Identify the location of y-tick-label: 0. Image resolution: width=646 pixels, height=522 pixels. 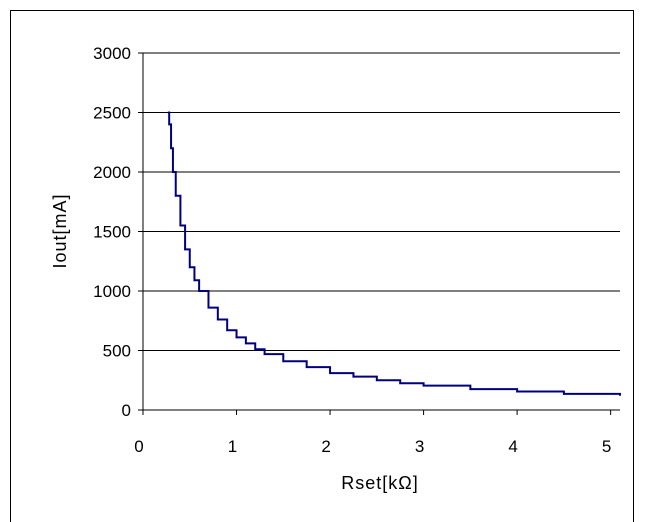
(126, 410).